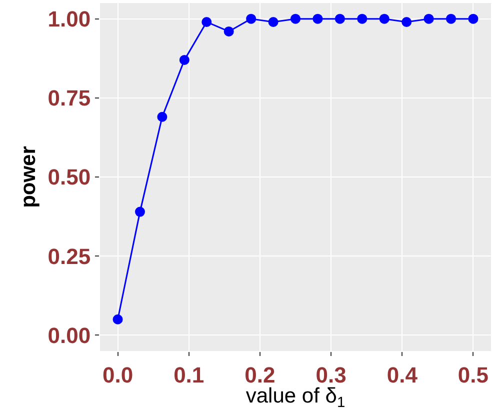  I want to click on y-tick-label: 0.00, so click(69, 335).